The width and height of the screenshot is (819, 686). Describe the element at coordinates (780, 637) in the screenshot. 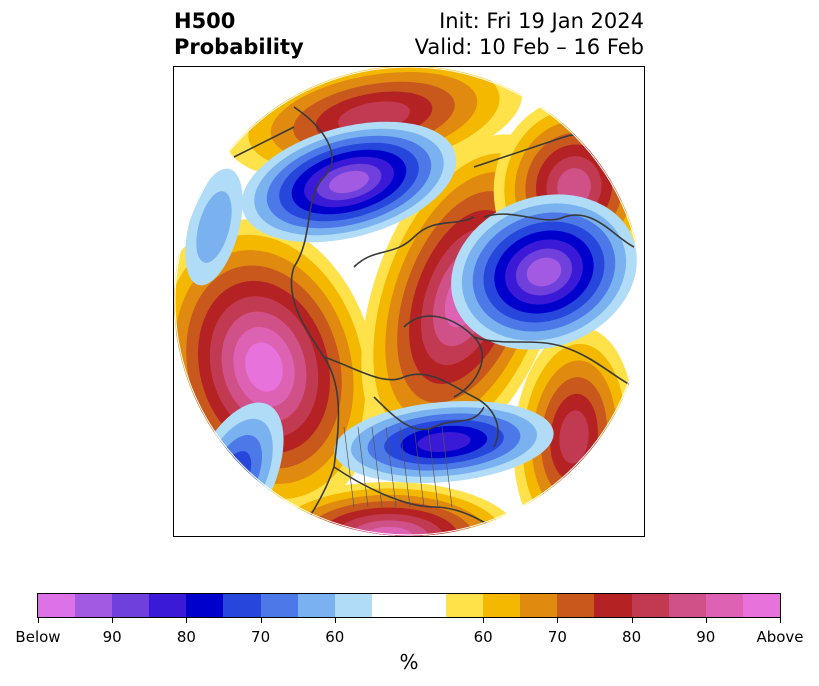

I see `colorbar-tick-label: Above` at that location.